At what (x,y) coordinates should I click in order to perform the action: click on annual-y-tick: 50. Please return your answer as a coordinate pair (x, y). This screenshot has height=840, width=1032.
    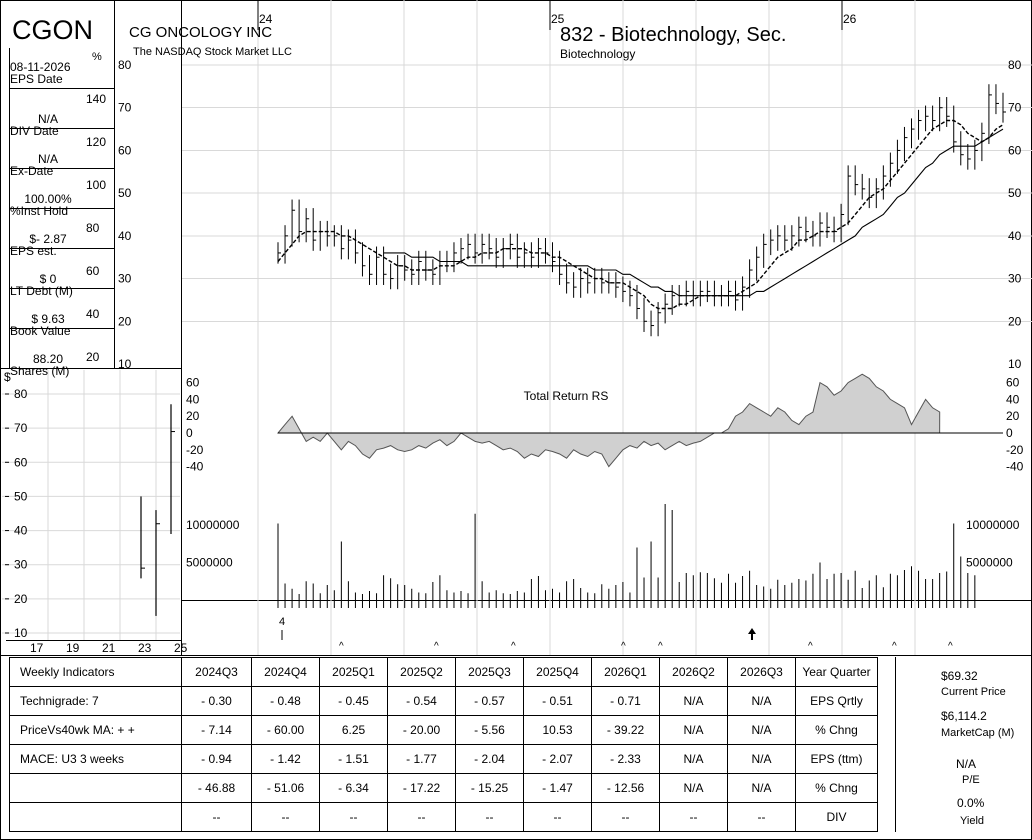
    Looking at the image, I should click on (21, 496).